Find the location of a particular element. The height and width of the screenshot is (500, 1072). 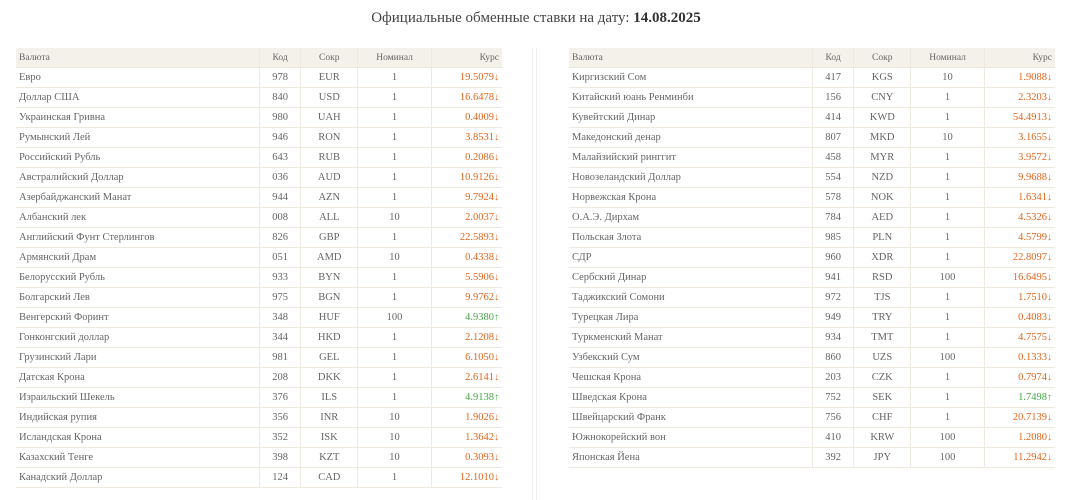

currency-rate-cell: 4.9138↑ is located at coordinates (466, 397).